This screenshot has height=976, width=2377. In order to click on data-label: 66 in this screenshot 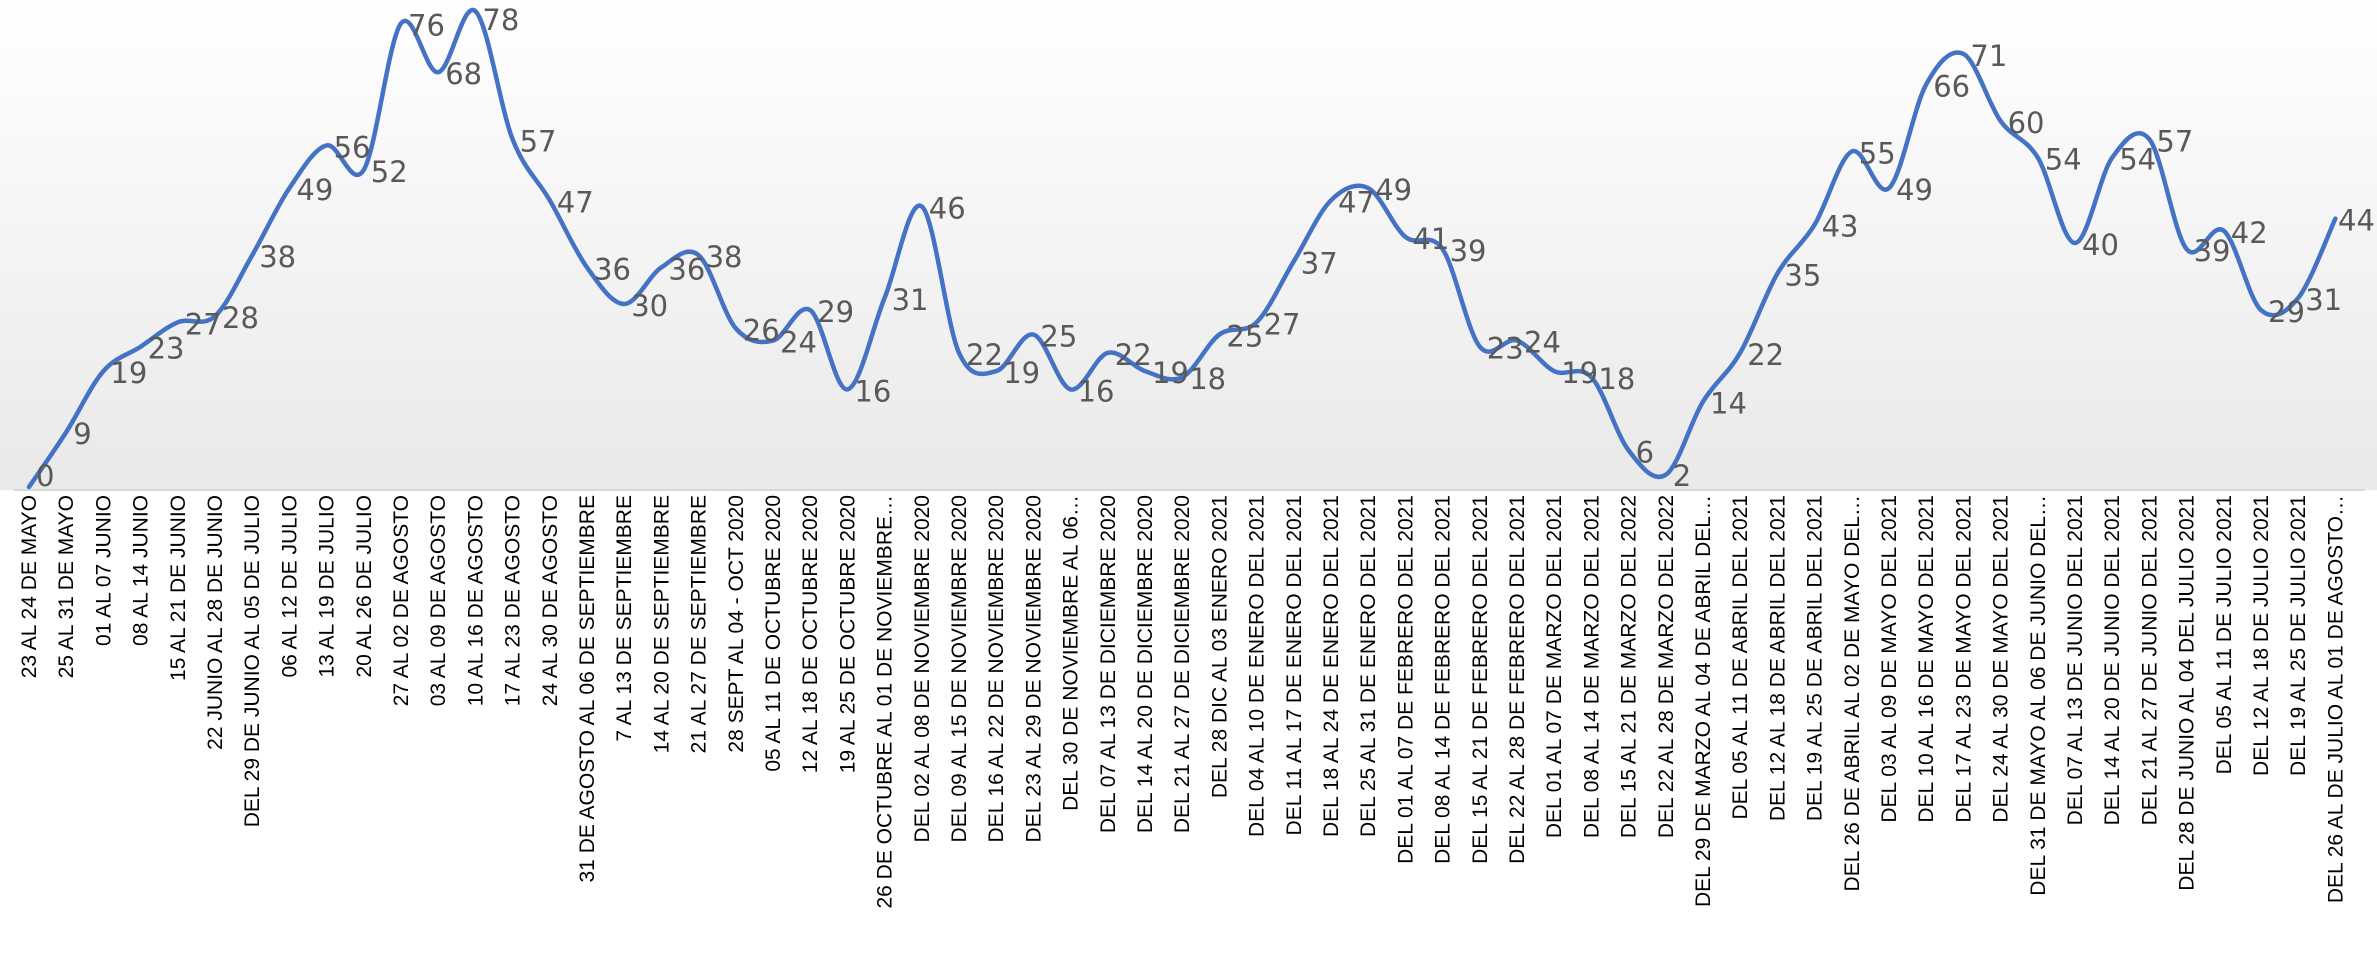, I will do `click(1951, 86)`.